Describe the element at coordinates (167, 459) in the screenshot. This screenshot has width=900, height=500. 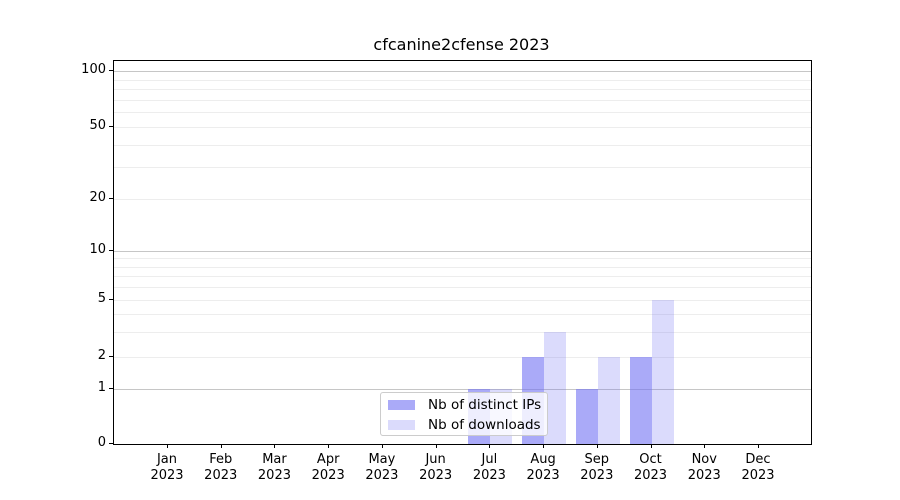
I see `x-tick-month: Jan` at that location.